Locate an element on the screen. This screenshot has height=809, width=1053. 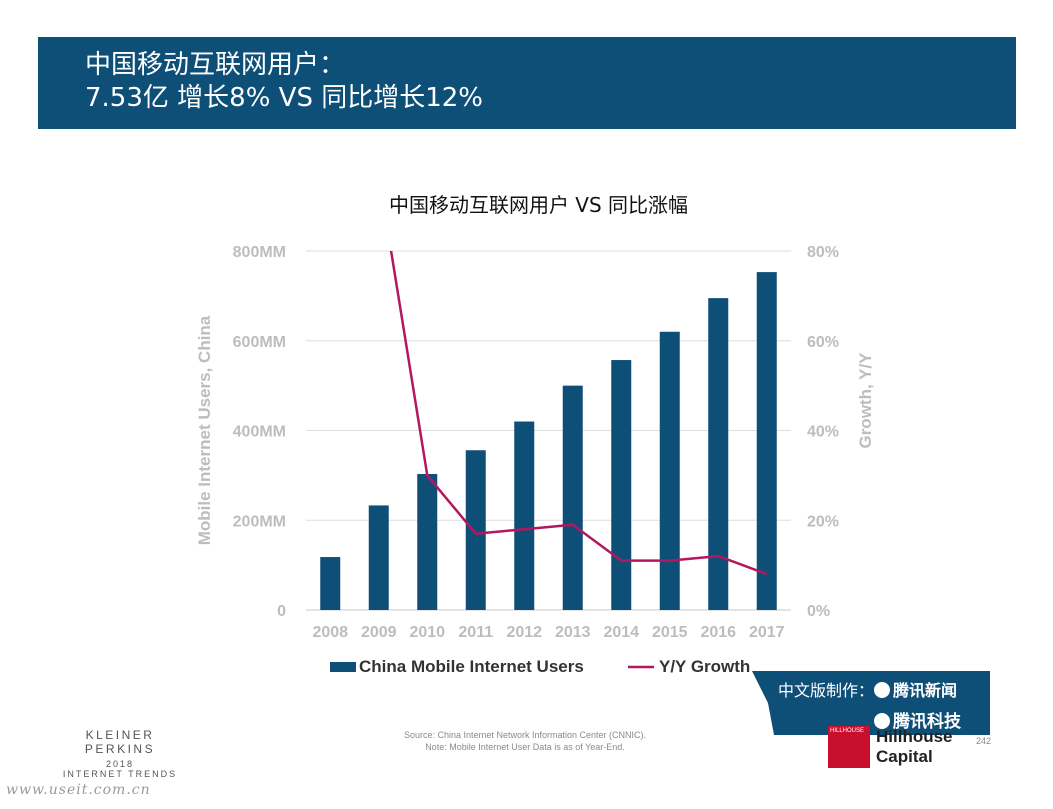
y-tick-label: 800MM is located at coordinates (259, 252).